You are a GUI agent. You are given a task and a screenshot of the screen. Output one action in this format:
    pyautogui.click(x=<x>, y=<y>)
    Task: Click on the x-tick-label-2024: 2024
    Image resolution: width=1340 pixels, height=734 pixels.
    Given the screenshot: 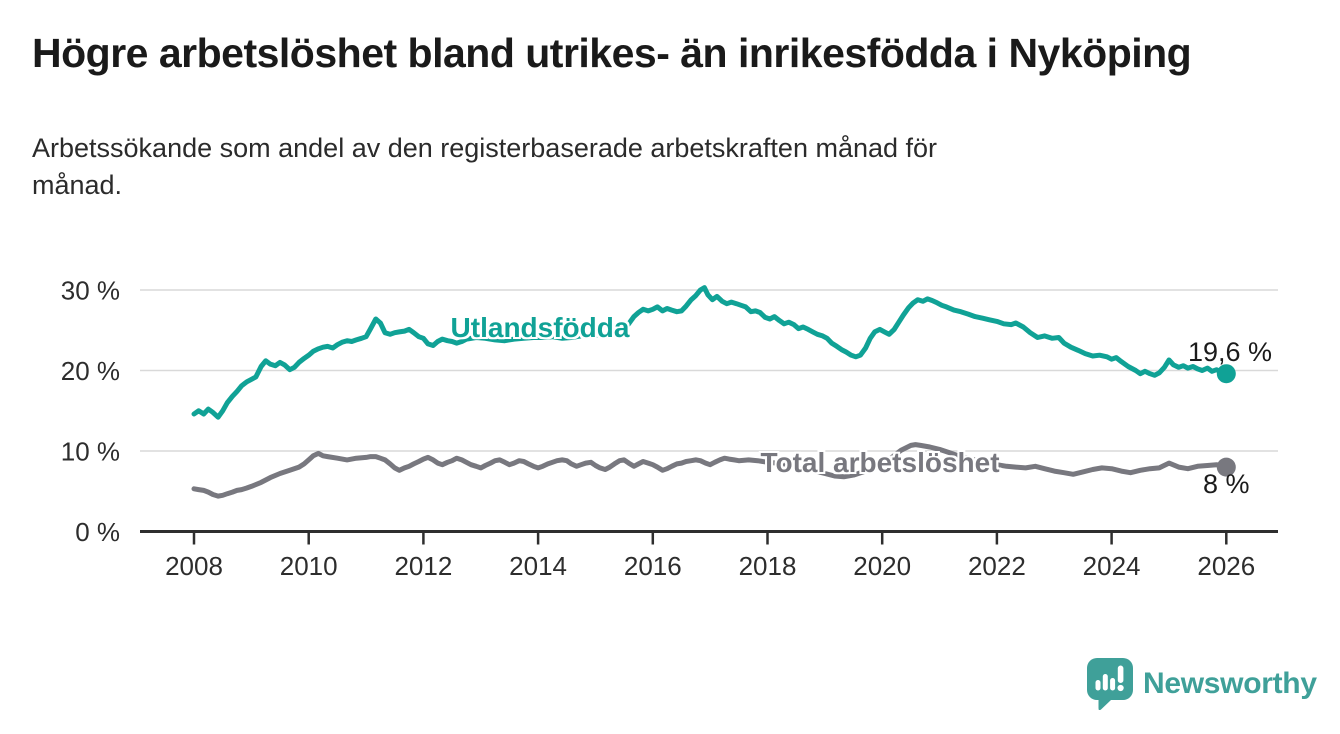 What is the action you would take?
    pyautogui.click(x=1112, y=566)
    